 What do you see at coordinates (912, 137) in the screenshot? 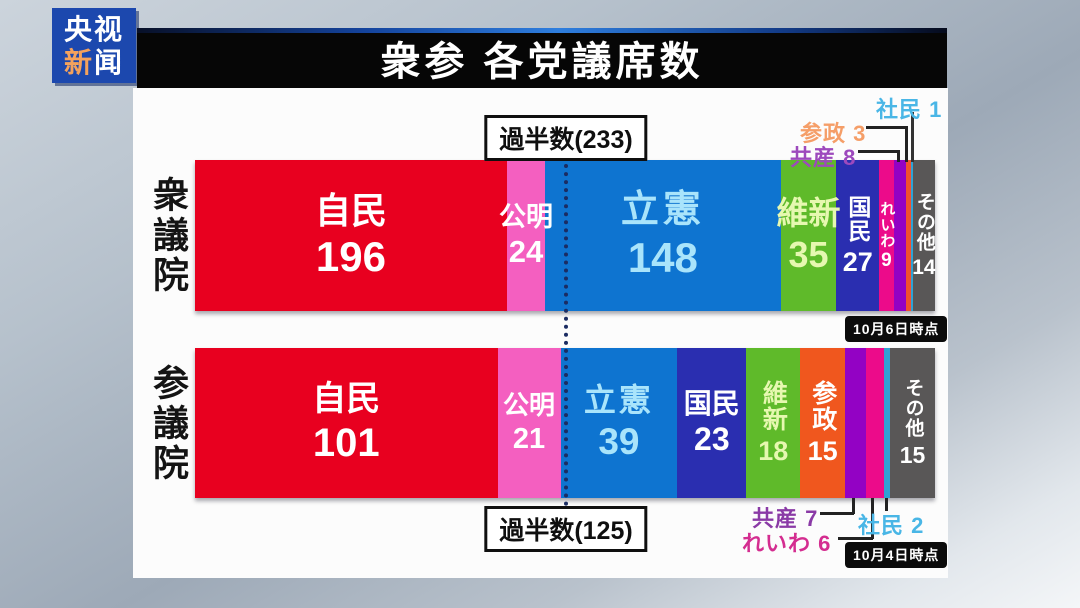
I see `callout-line-shamin-lower` at bounding box center [912, 137].